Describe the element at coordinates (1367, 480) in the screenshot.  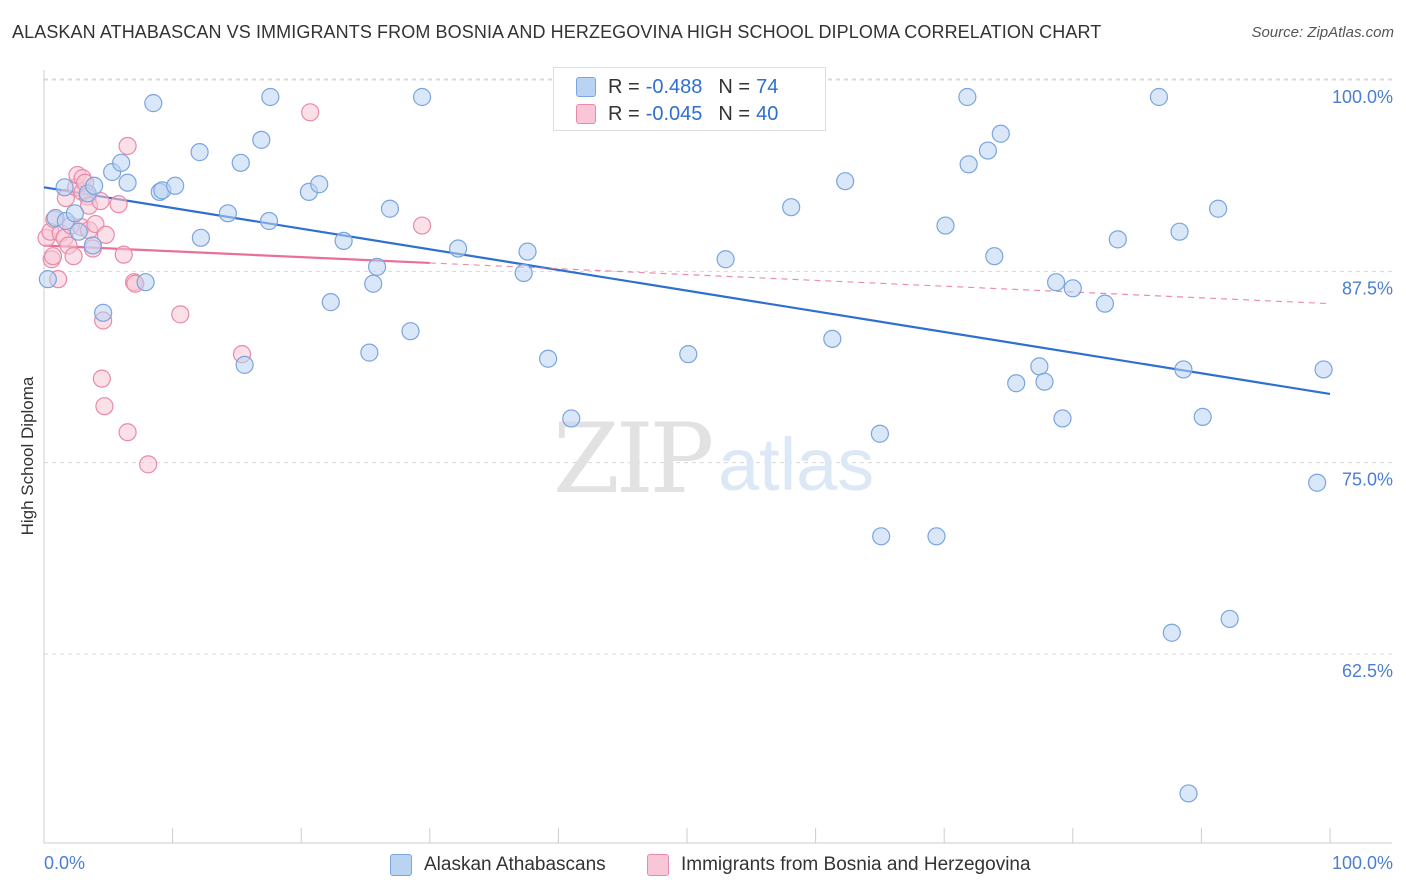
I see `y-tick-label: 75.0%` at that location.